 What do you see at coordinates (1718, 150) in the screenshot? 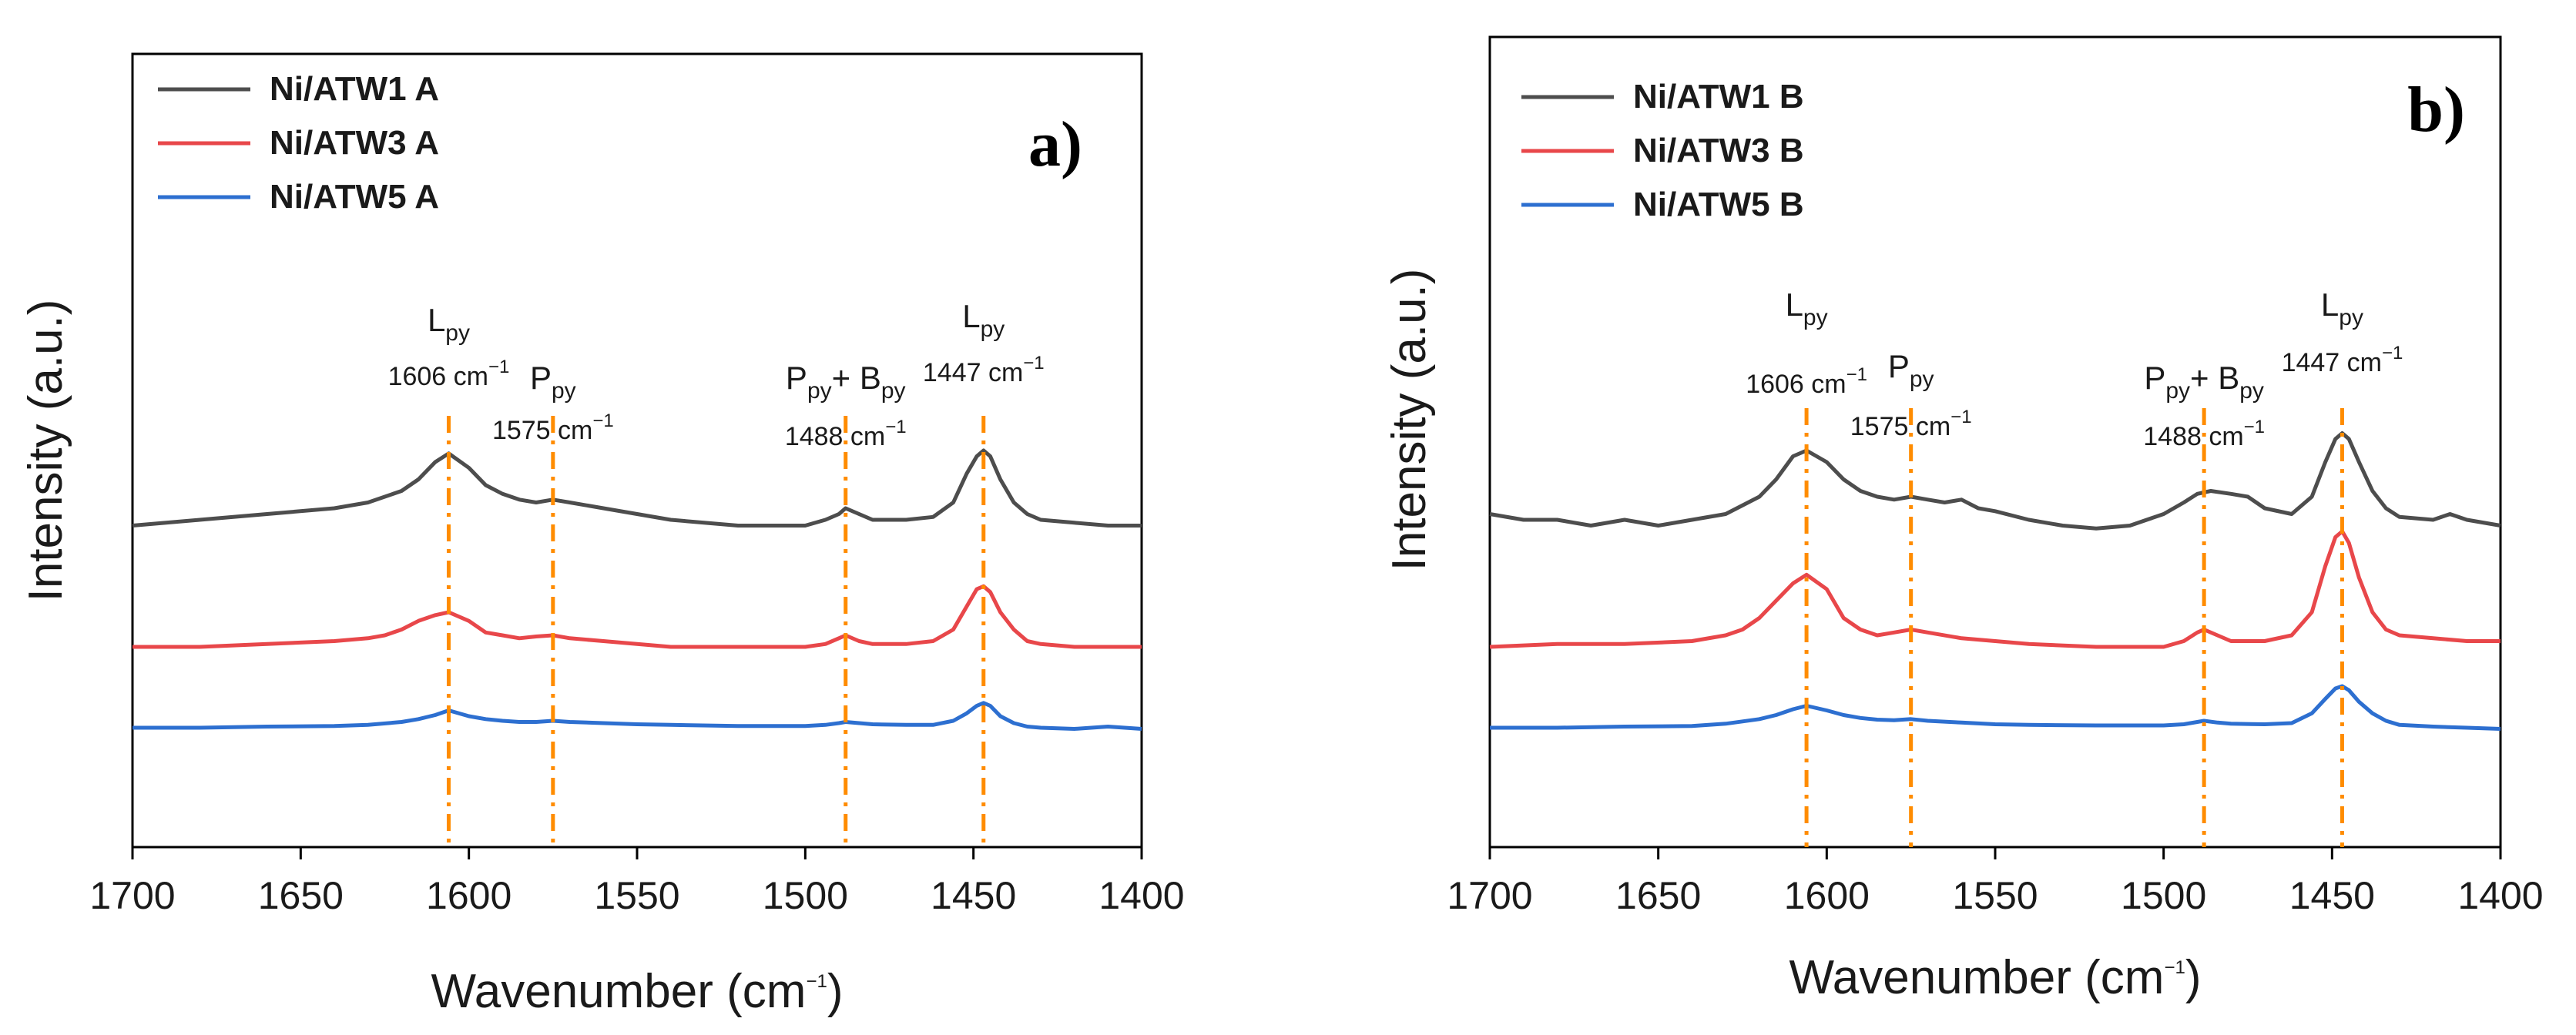
I see `legend-label: Ni/ATW3 B` at bounding box center [1718, 150].